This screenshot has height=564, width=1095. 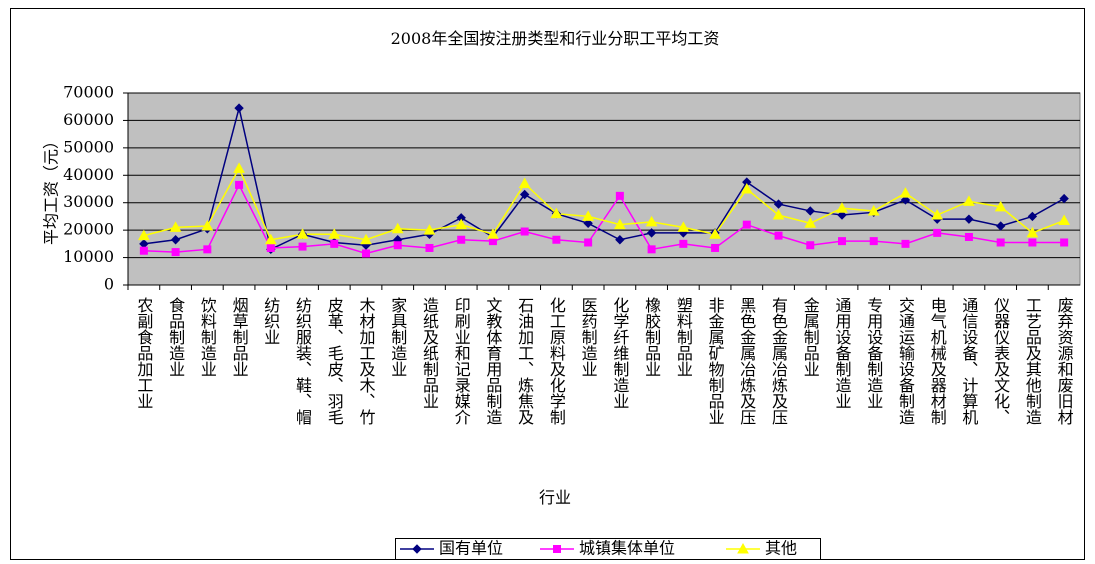 I want to click on x-tick-label: 工艺品及其他制造, so click(x=1032, y=361).